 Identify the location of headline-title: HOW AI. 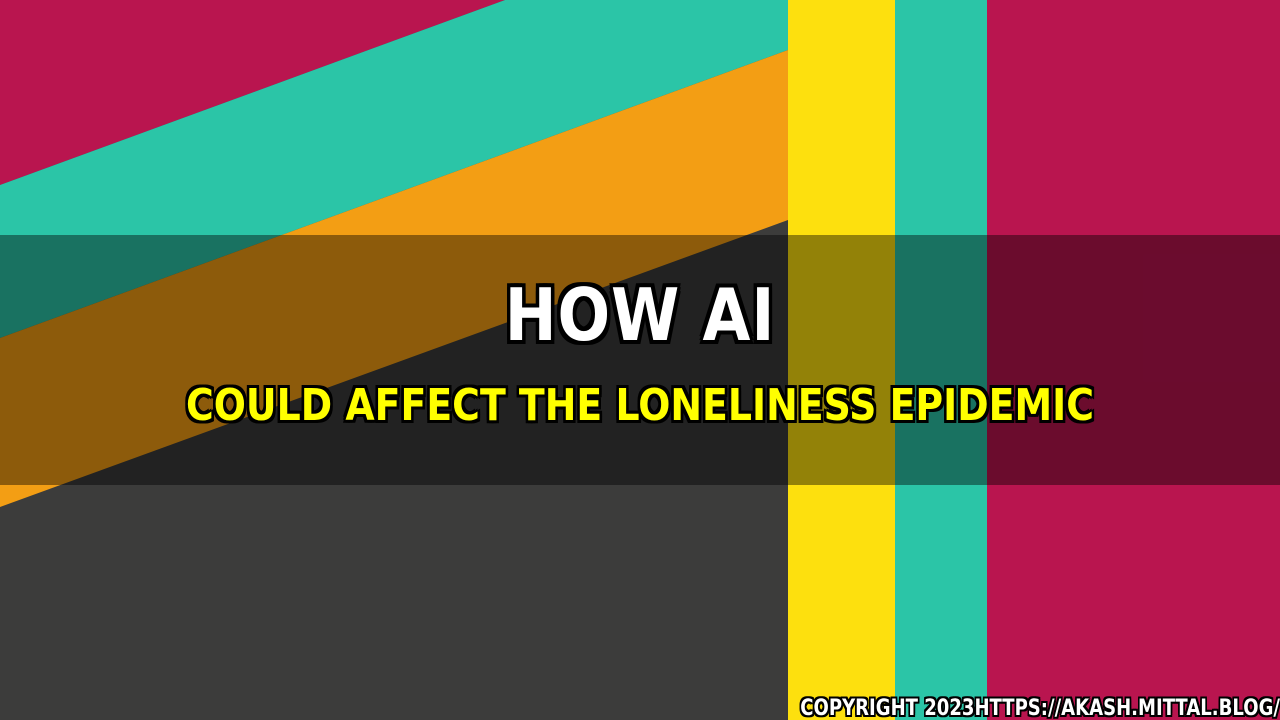
(640, 315).